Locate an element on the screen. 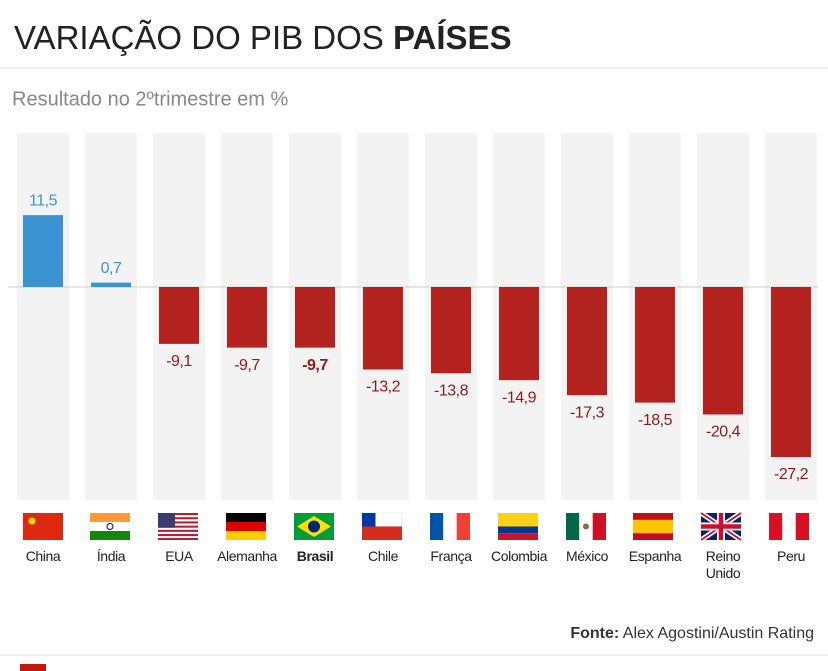 The image size is (828, 671). category-label: Reino Unido is located at coordinates (723, 564).